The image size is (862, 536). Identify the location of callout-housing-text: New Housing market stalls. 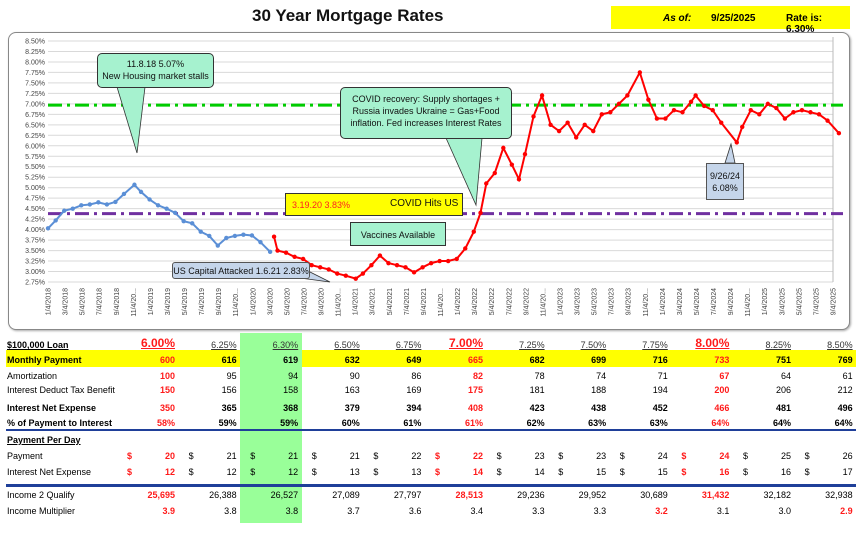
(155, 76).